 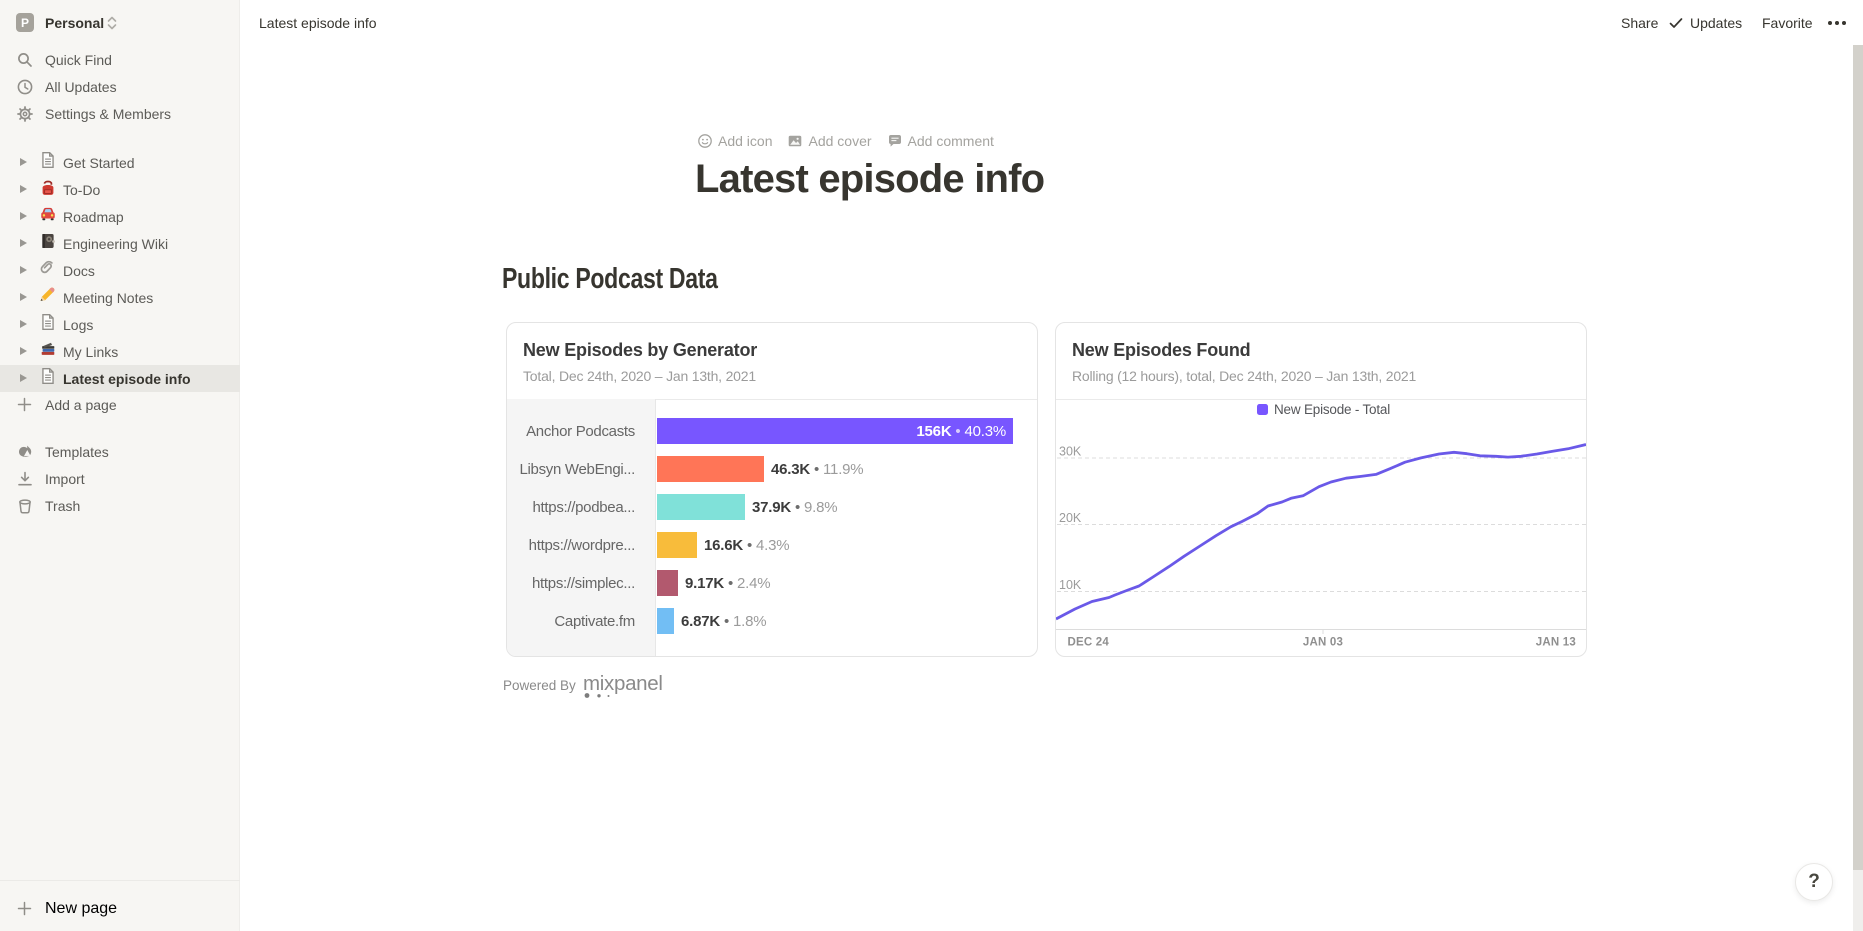 What do you see at coordinates (1323, 643) in the screenshot?
I see `svg-text: JAN 03` at bounding box center [1323, 643].